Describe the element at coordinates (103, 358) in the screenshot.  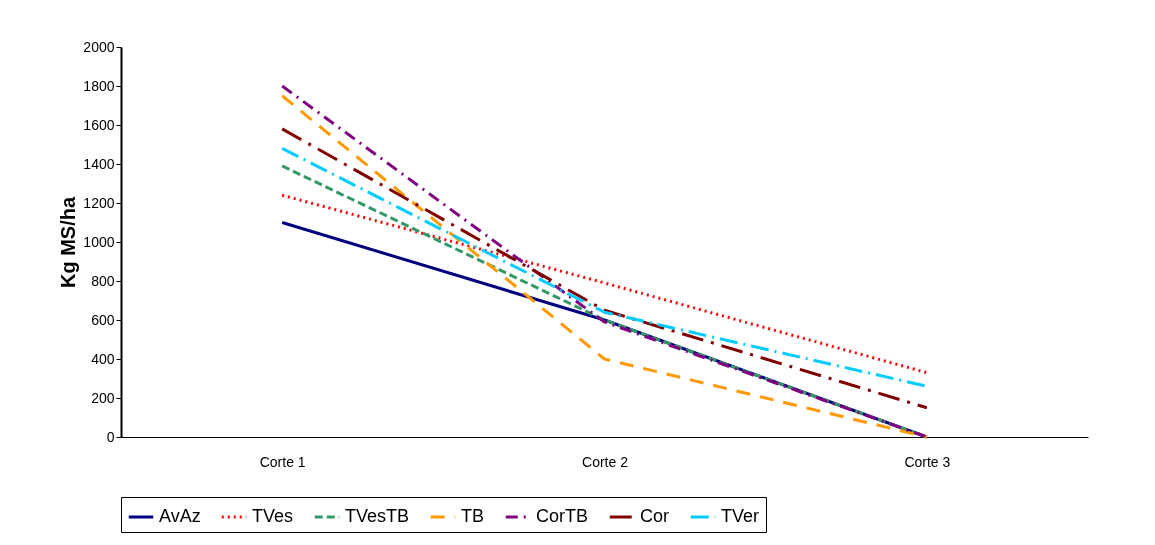
I see `y-tick-label: 400` at that location.